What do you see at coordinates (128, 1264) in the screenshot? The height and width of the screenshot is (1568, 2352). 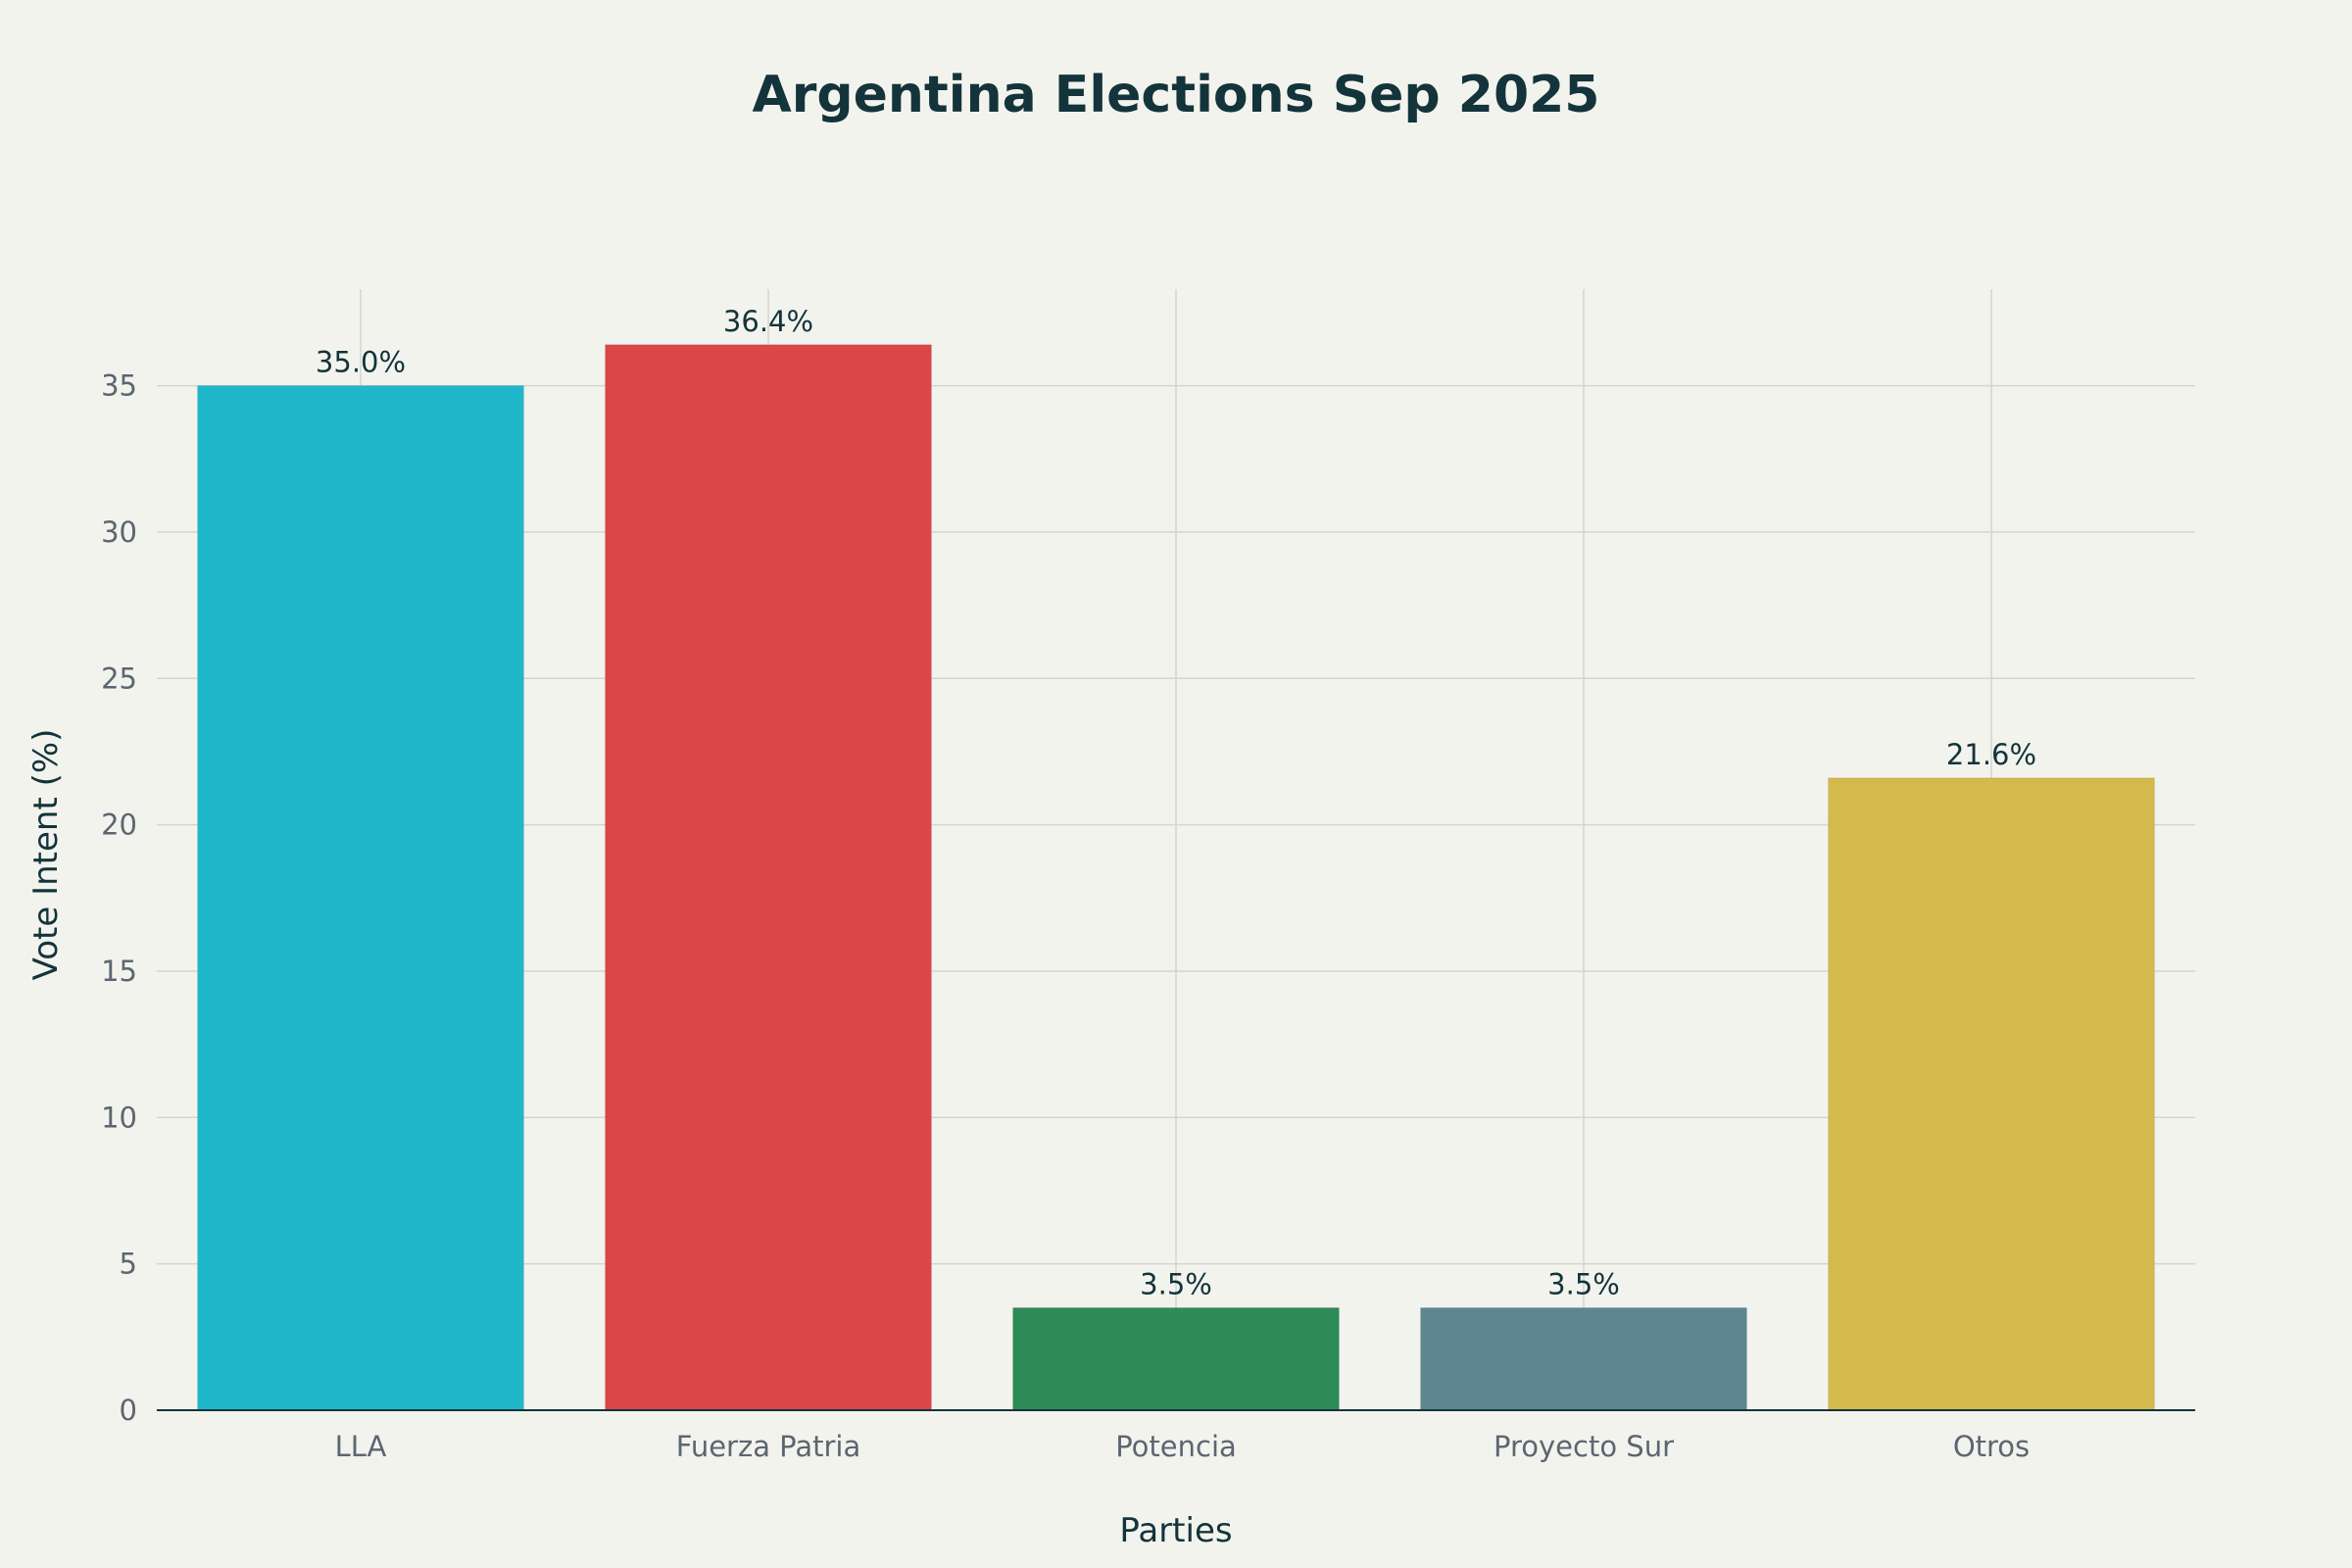 I see `y-tick-label: 5` at bounding box center [128, 1264].